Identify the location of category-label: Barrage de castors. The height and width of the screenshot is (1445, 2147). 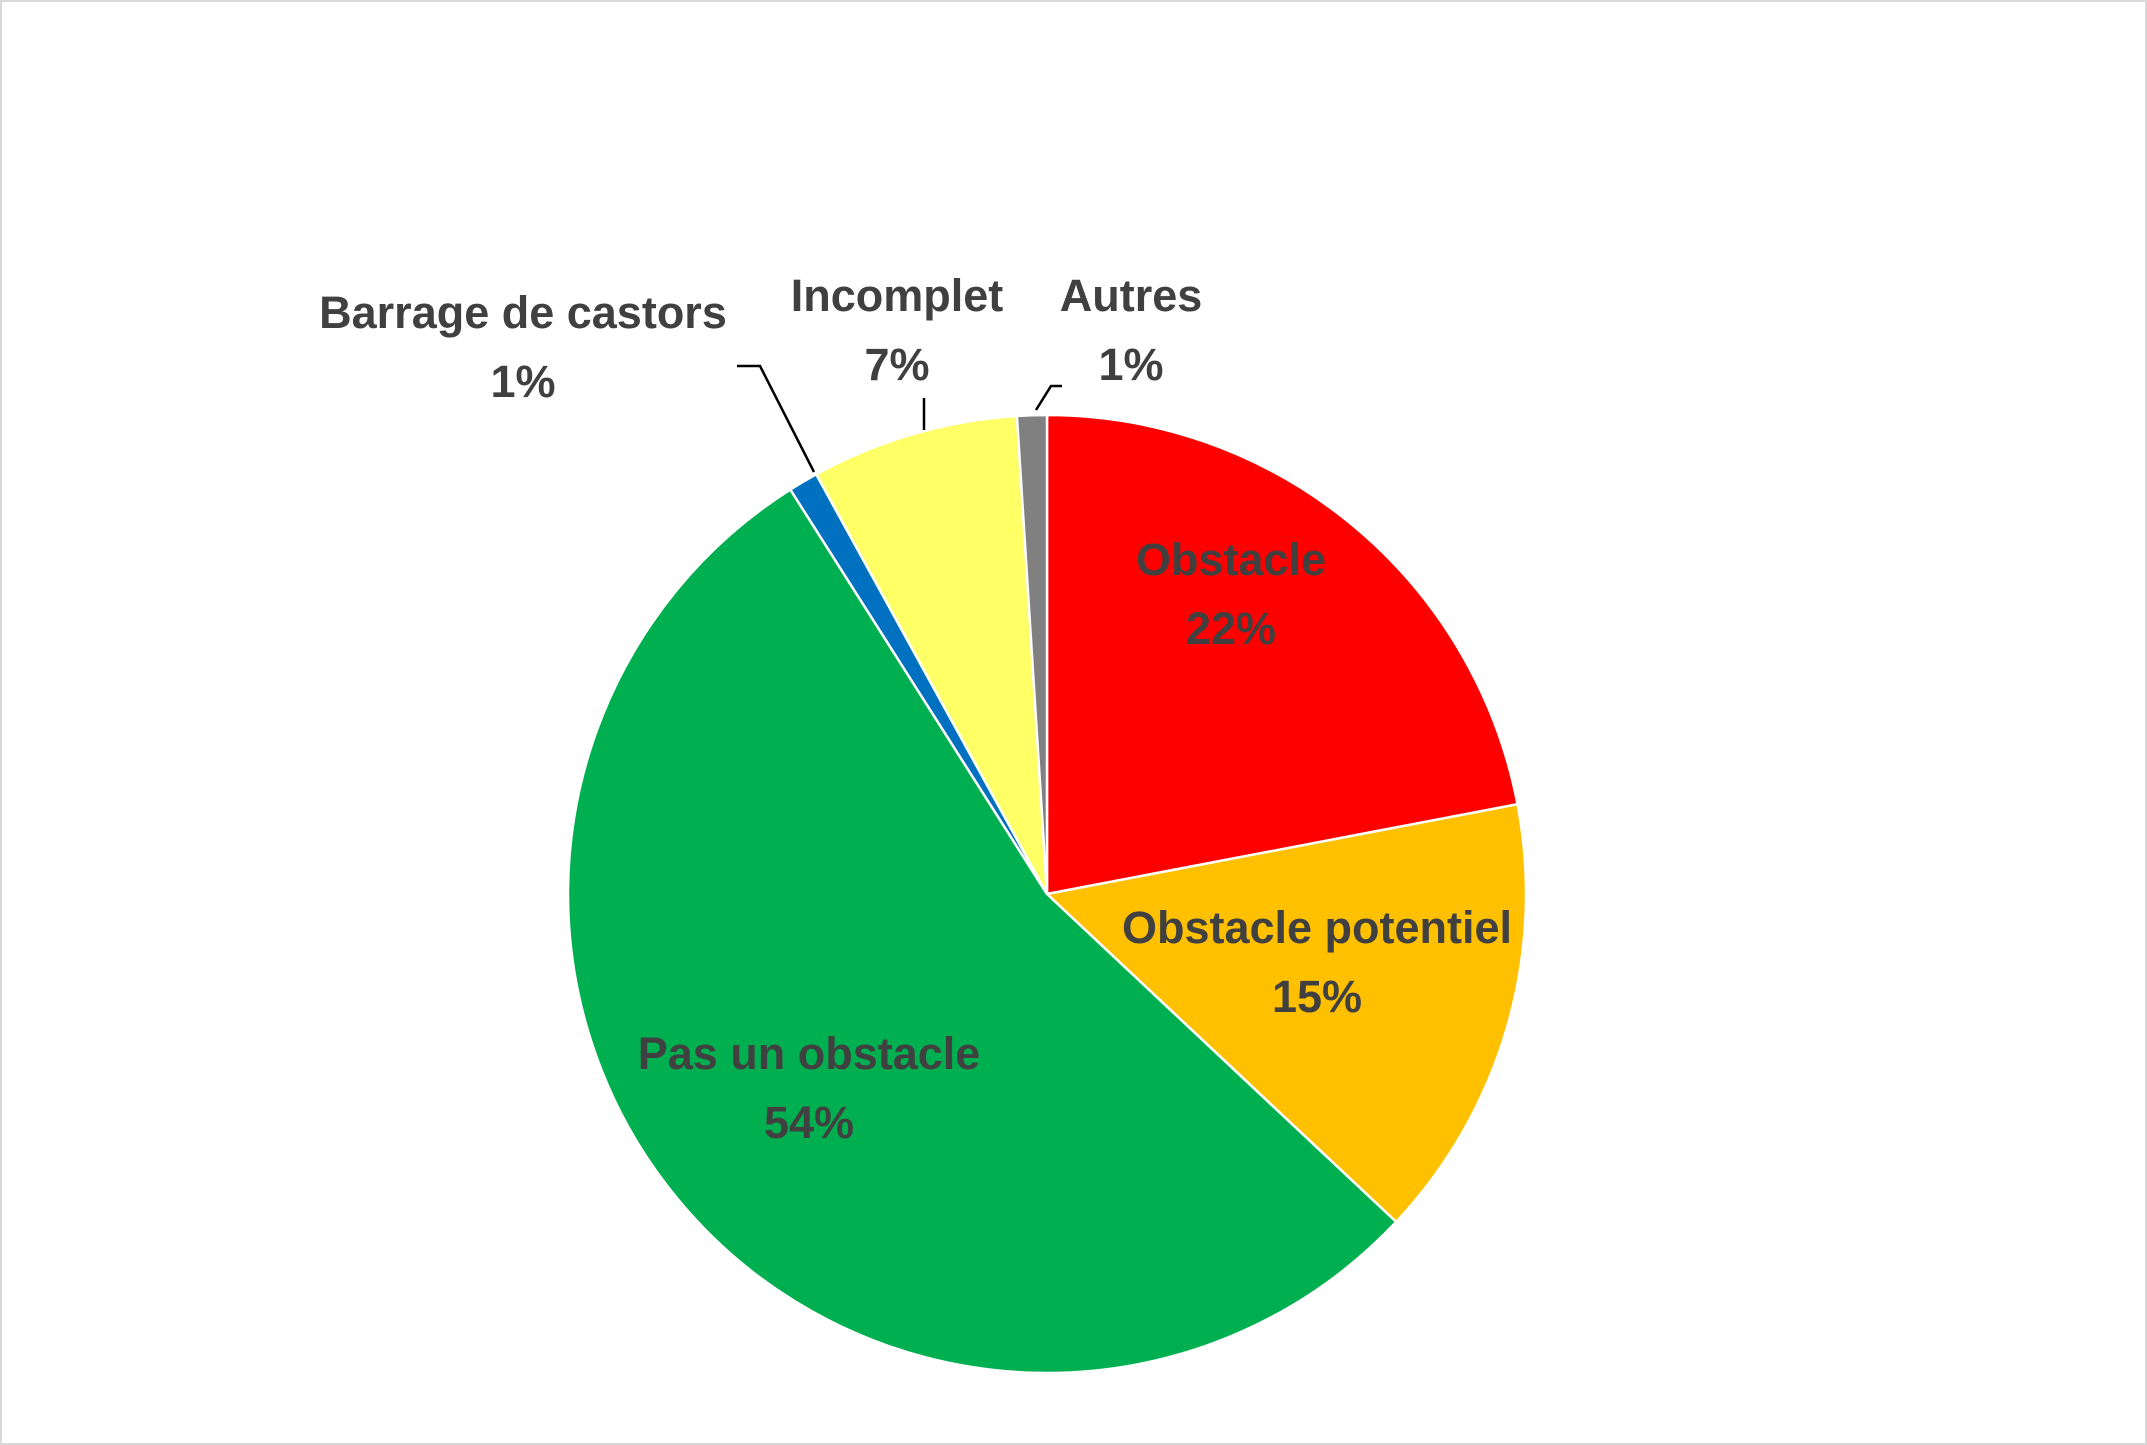
(523, 312).